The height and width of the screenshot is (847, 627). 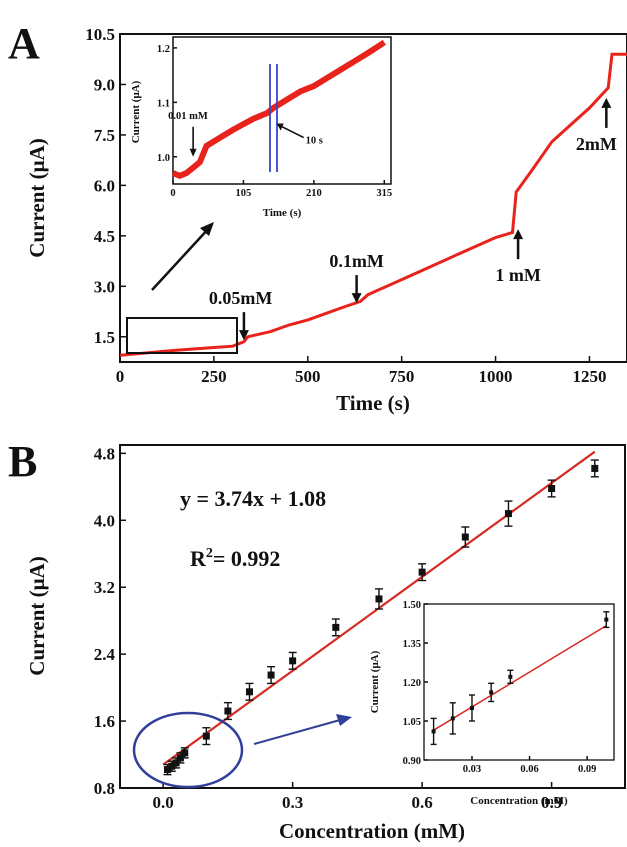 I want to click on panel-a-zoom-arrow-head, so click(x=207, y=229).